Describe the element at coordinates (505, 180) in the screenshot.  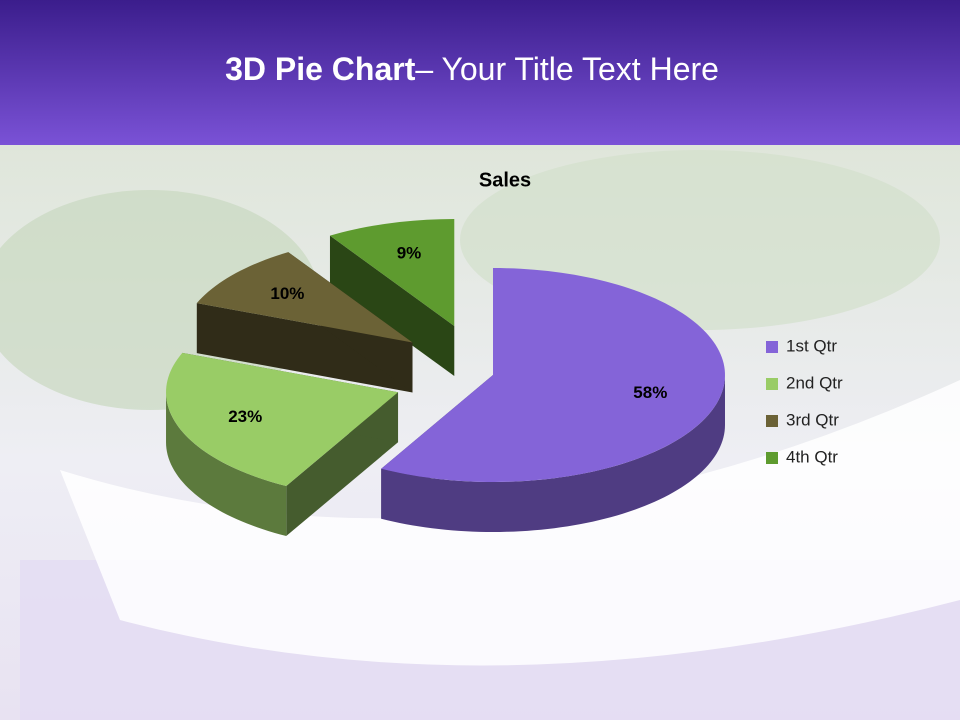
I see `chart-title: Sales` at that location.